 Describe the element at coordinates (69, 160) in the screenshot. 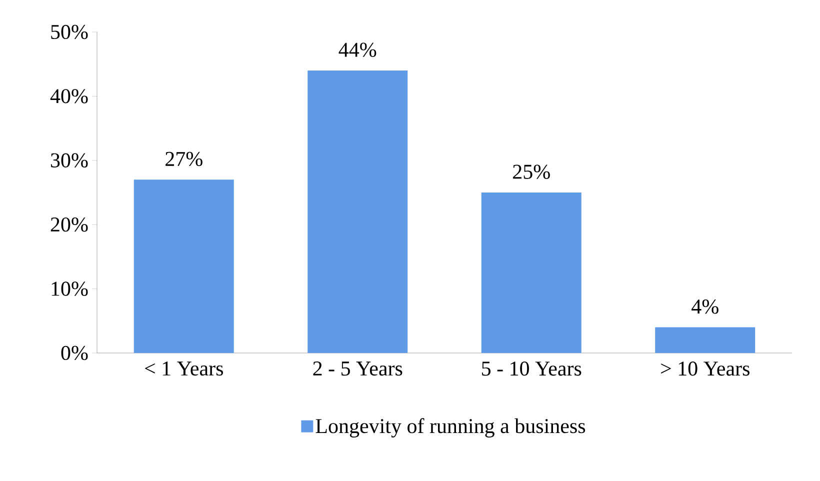

I see `y-tick-label: 30%` at that location.